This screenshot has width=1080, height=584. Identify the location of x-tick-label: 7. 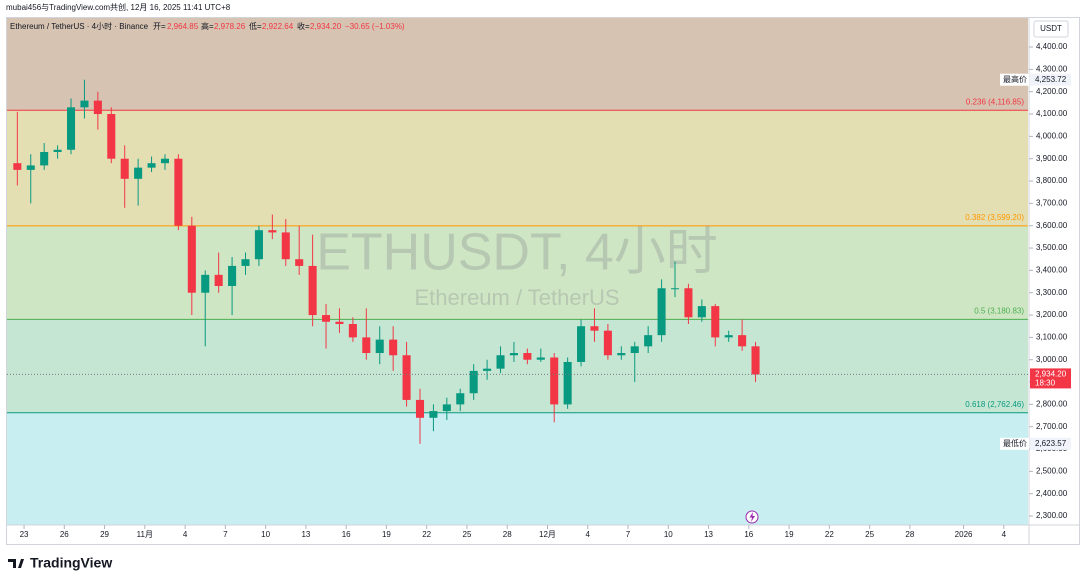
(628, 534).